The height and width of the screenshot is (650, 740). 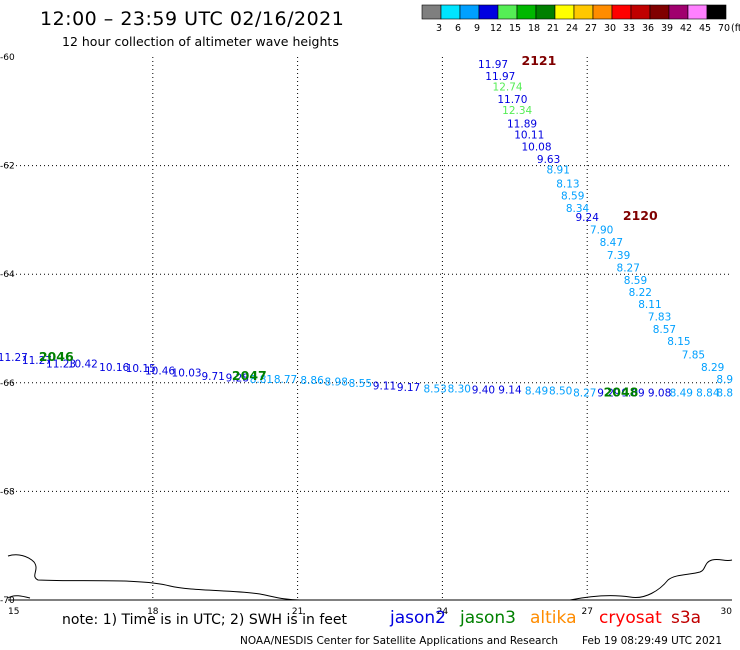 What do you see at coordinates (536, 147) in the screenshot?
I see `swh-data-label: 10.08` at bounding box center [536, 147].